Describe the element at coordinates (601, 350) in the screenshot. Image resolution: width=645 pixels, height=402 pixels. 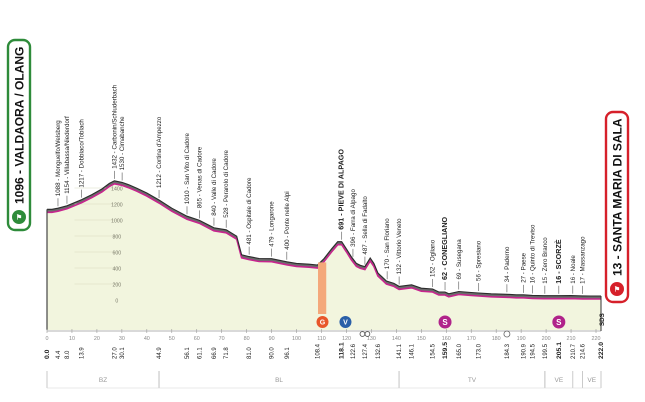
I see `km-label: 222.0` at that location.